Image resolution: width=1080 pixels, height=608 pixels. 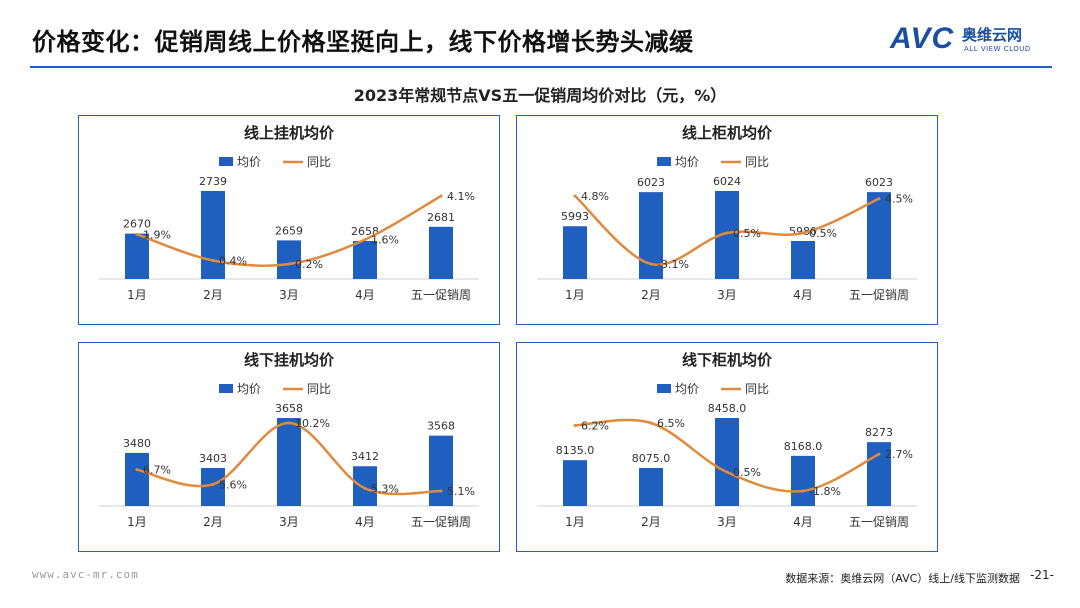 I want to click on bar-value-label: 2739, so click(x=213, y=181).